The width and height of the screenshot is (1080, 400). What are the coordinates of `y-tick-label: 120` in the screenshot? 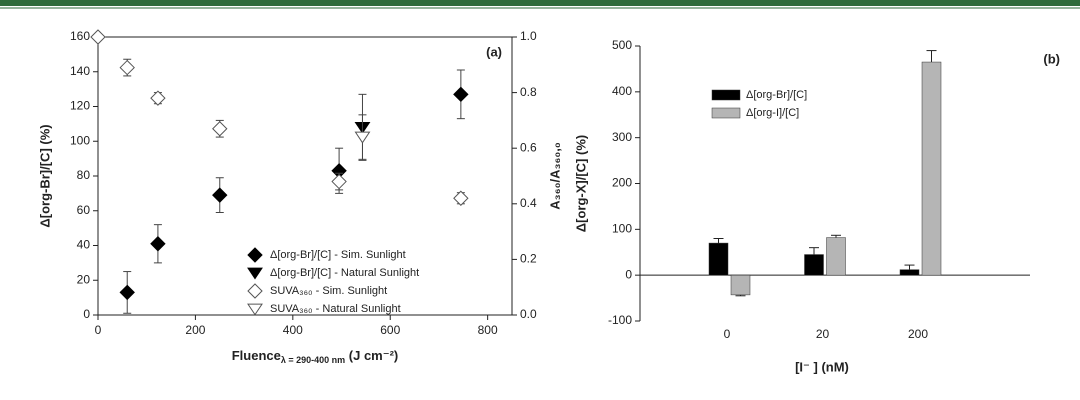 It's located at (80, 106).